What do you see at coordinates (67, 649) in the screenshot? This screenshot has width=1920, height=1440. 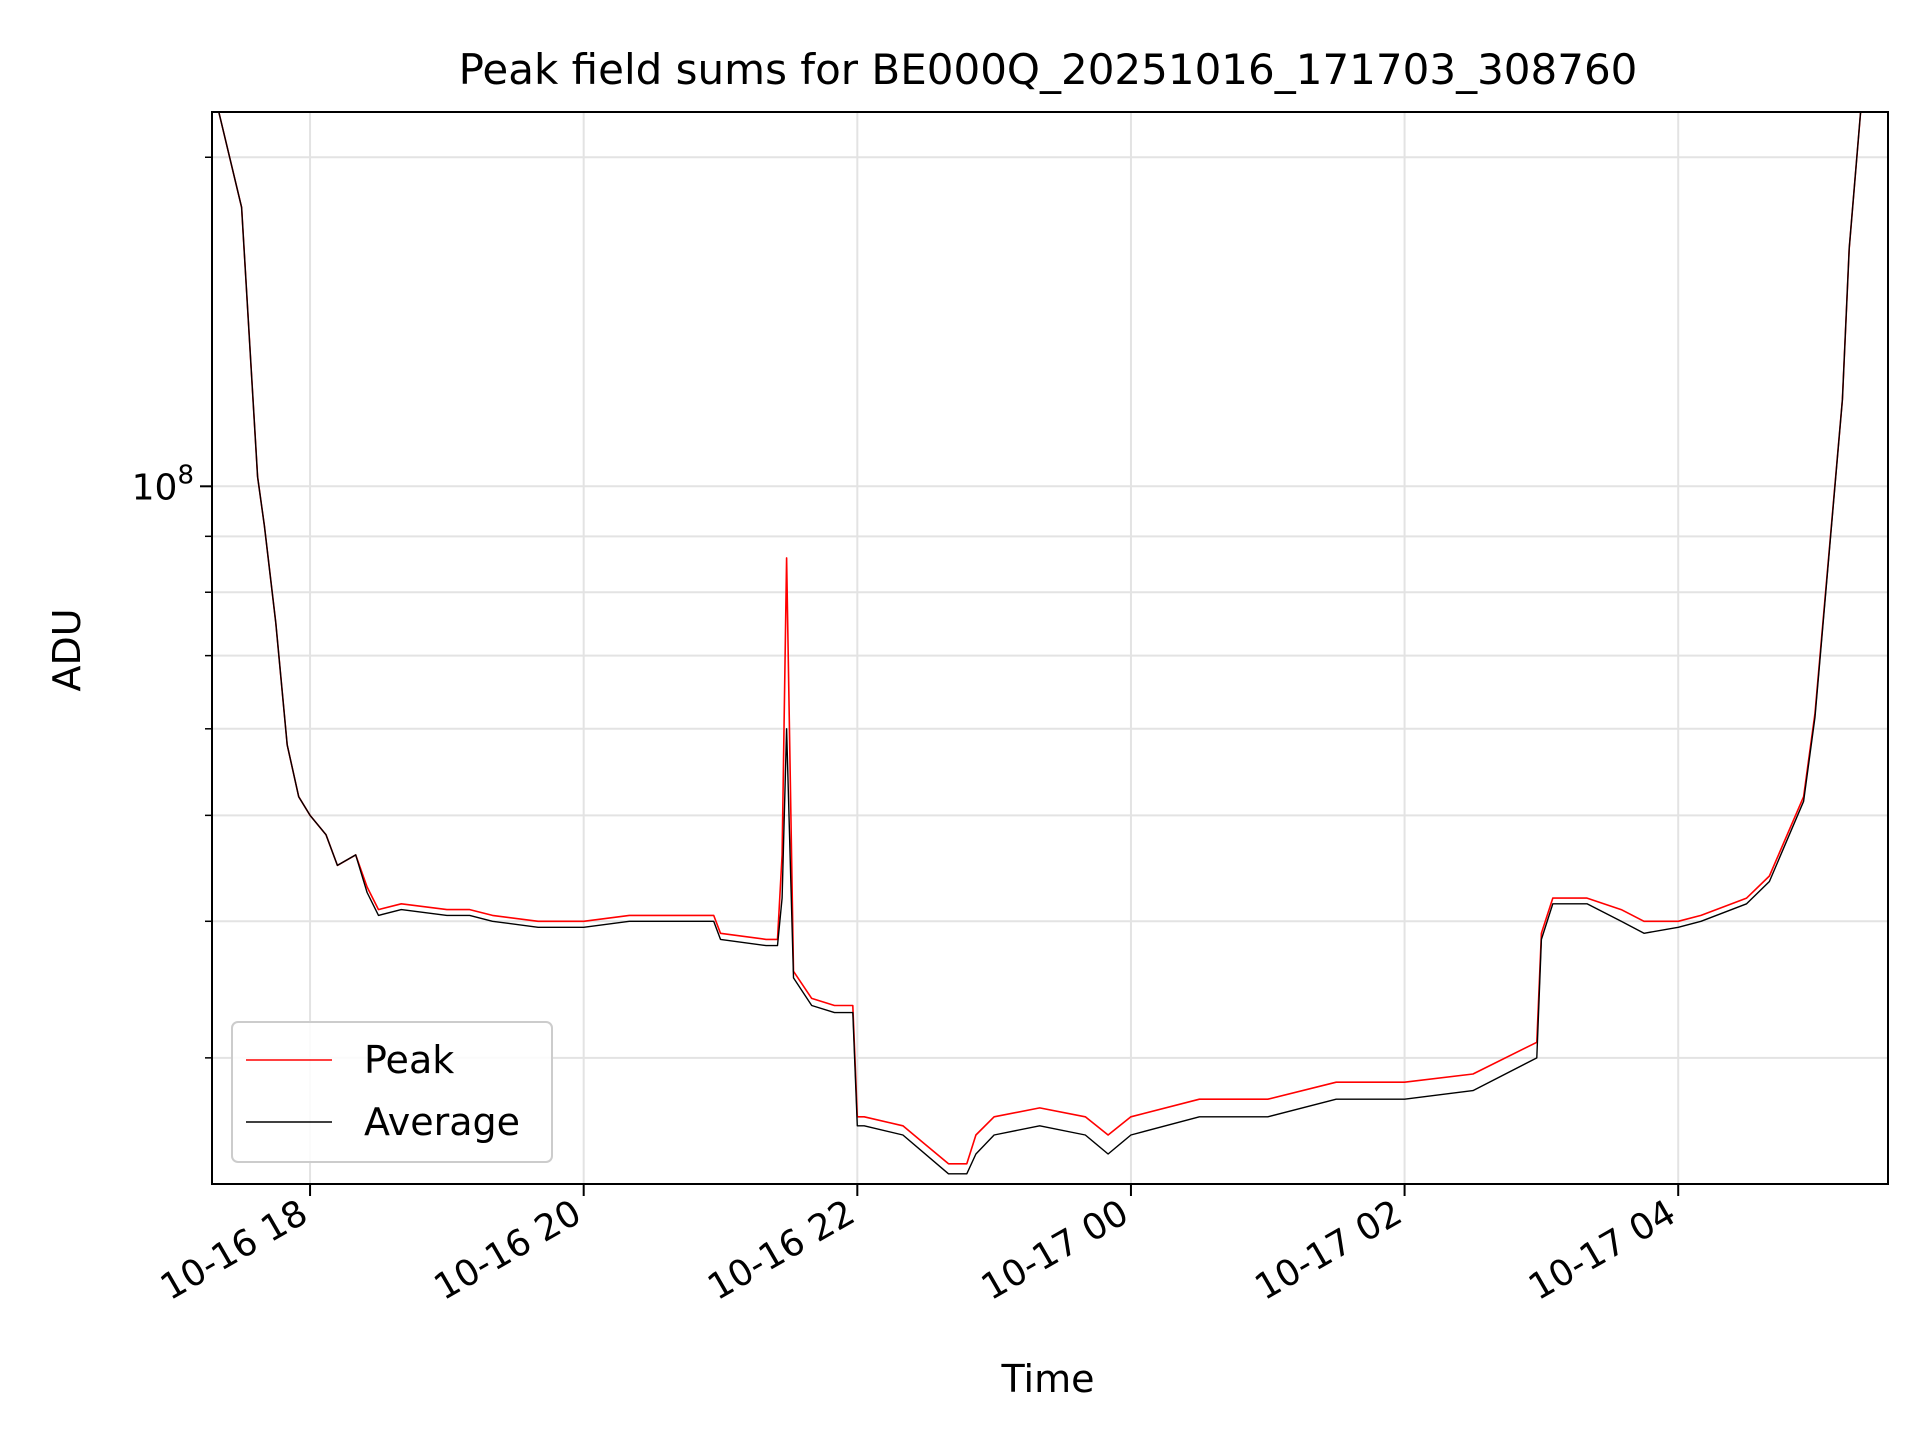 I see `y-axis-label: ADU` at bounding box center [67, 649].